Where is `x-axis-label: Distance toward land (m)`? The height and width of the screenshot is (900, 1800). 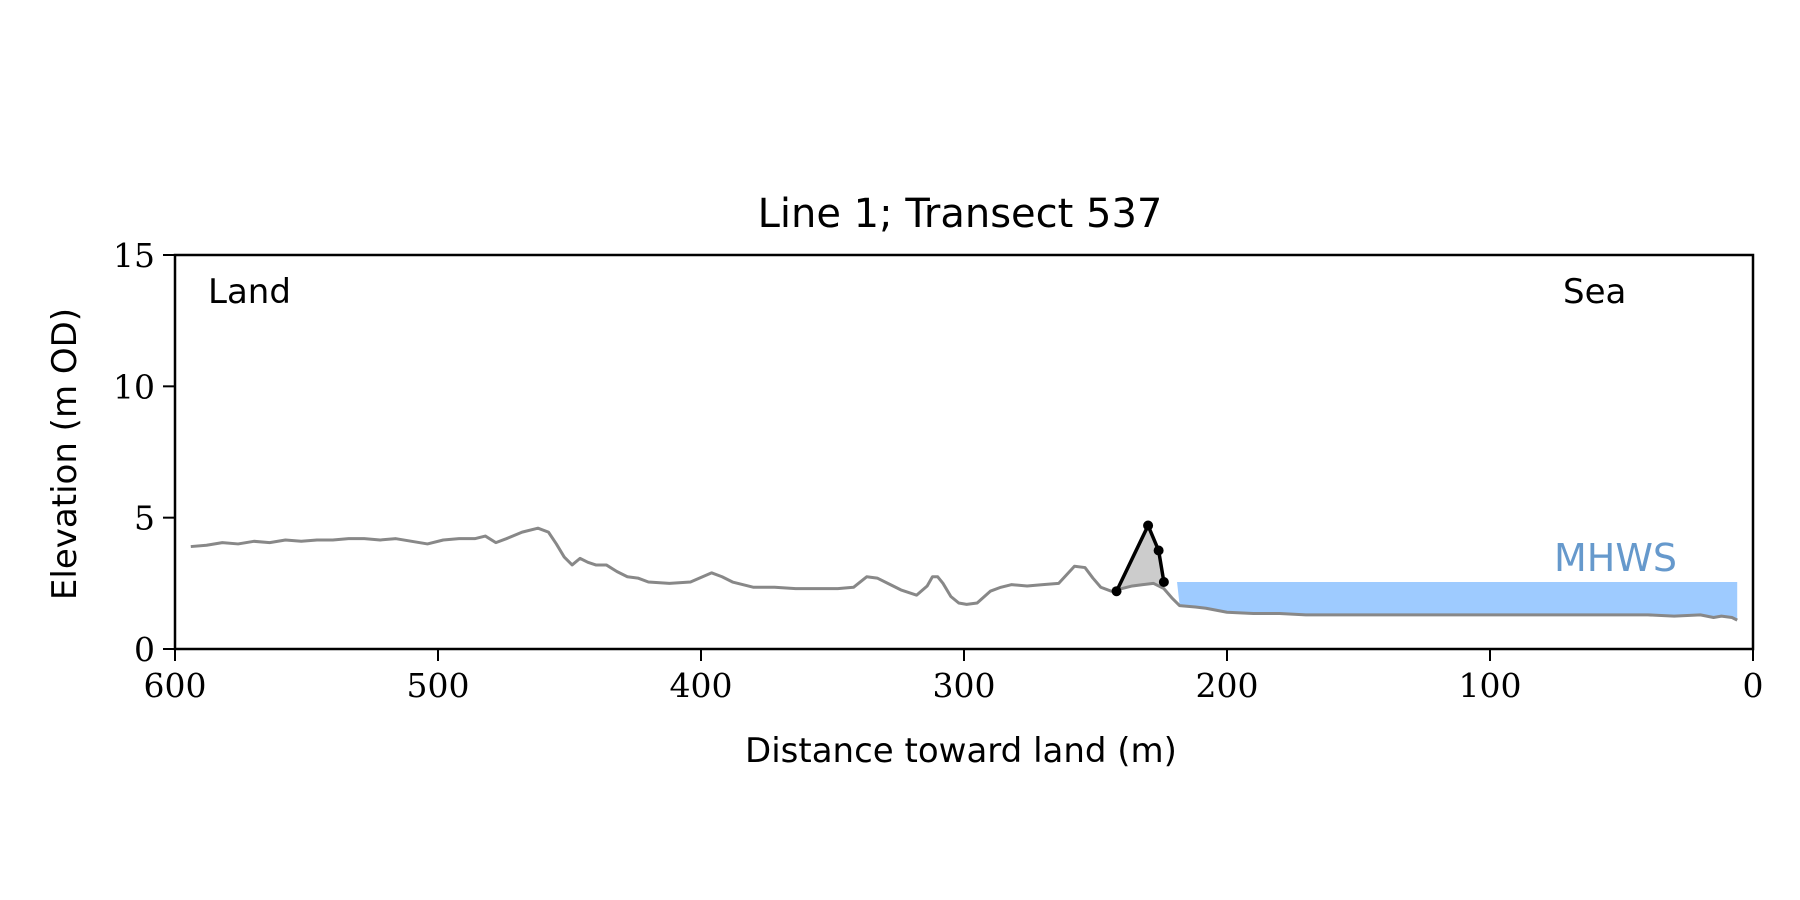
x-axis-label: Distance toward land (m) is located at coordinates (961, 751).